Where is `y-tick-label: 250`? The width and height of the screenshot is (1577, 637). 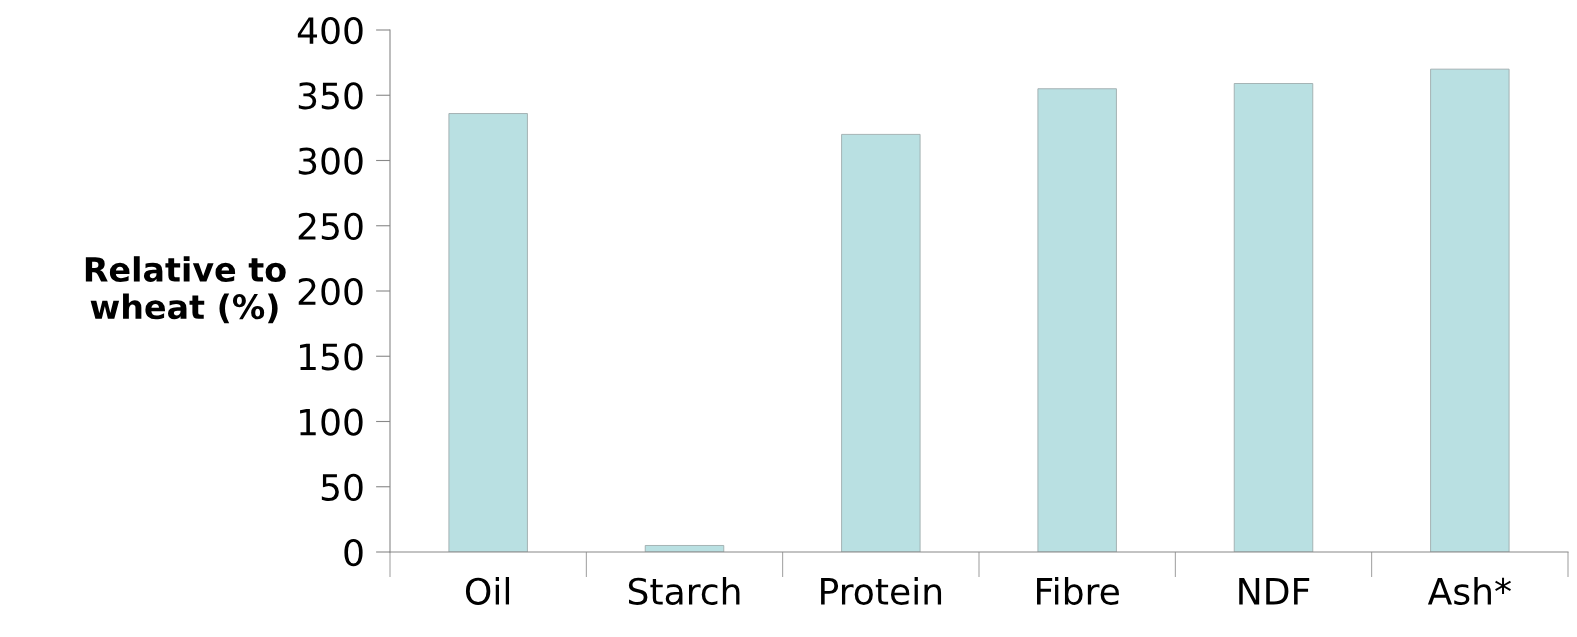 y-tick-label: 250 is located at coordinates (330, 226).